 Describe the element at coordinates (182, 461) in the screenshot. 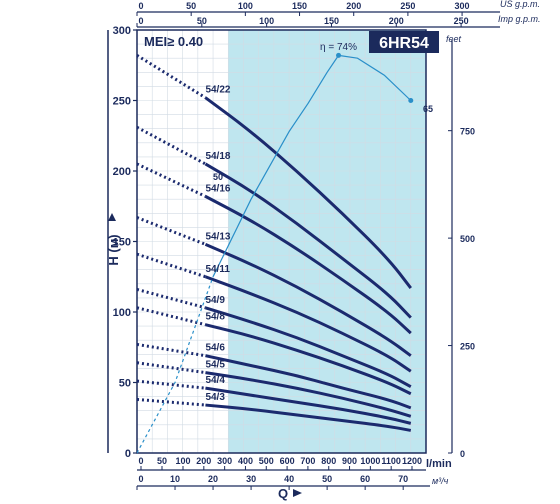

I see `lmin-tick-label: 100` at that location.